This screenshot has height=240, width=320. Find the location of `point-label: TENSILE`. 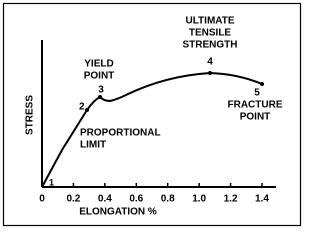

point-label: TENSILE is located at coordinates (210, 33).